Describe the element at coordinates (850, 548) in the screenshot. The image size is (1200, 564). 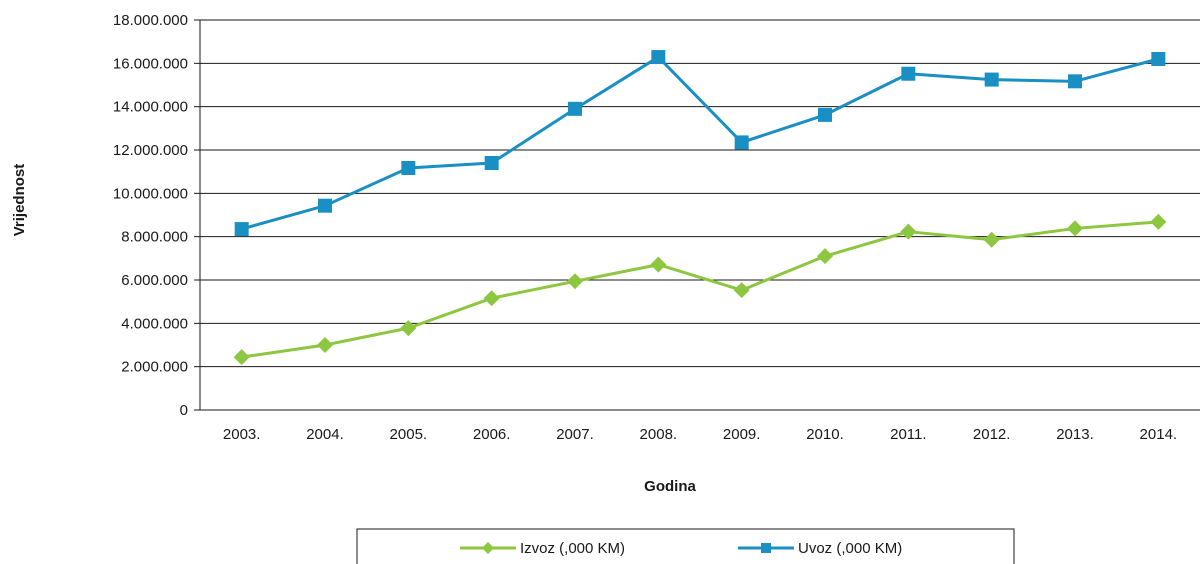
I see `legend-label: Uvoz (,000 KM)` at that location.